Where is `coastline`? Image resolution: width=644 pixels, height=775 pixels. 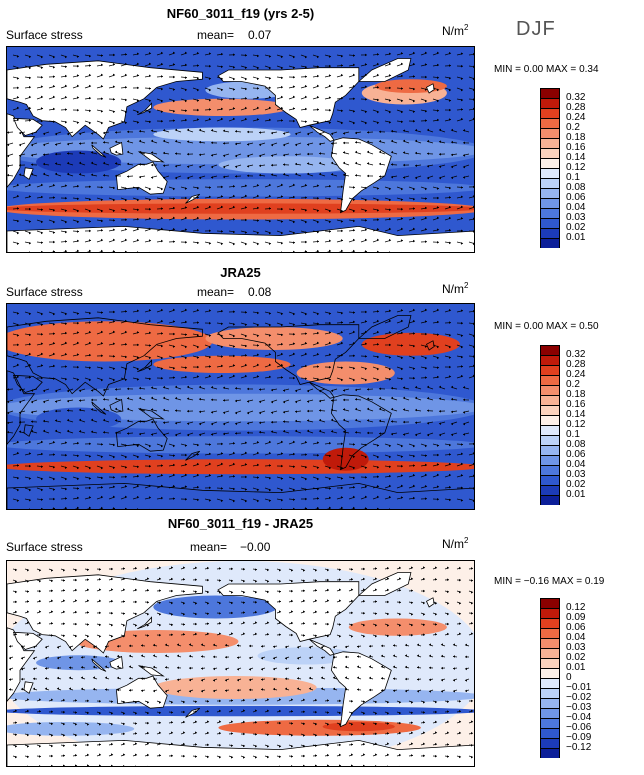
coastline is located at coordinates (240, 495).